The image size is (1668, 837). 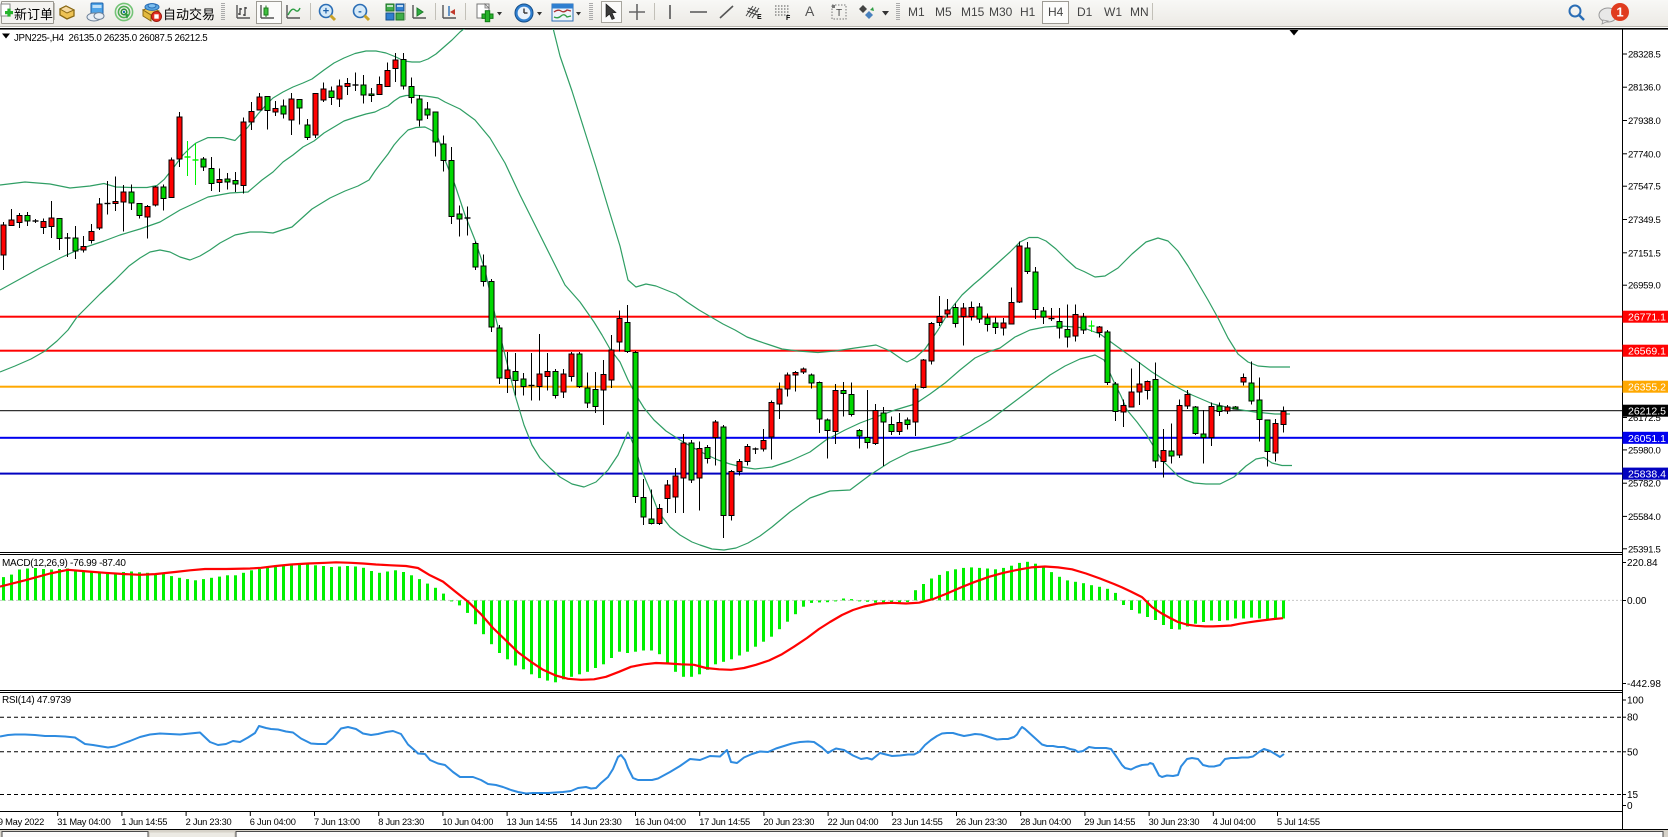 What do you see at coordinates (759, 17) in the screenshot?
I see `svg-text: E` at bounding box center [759, 17].